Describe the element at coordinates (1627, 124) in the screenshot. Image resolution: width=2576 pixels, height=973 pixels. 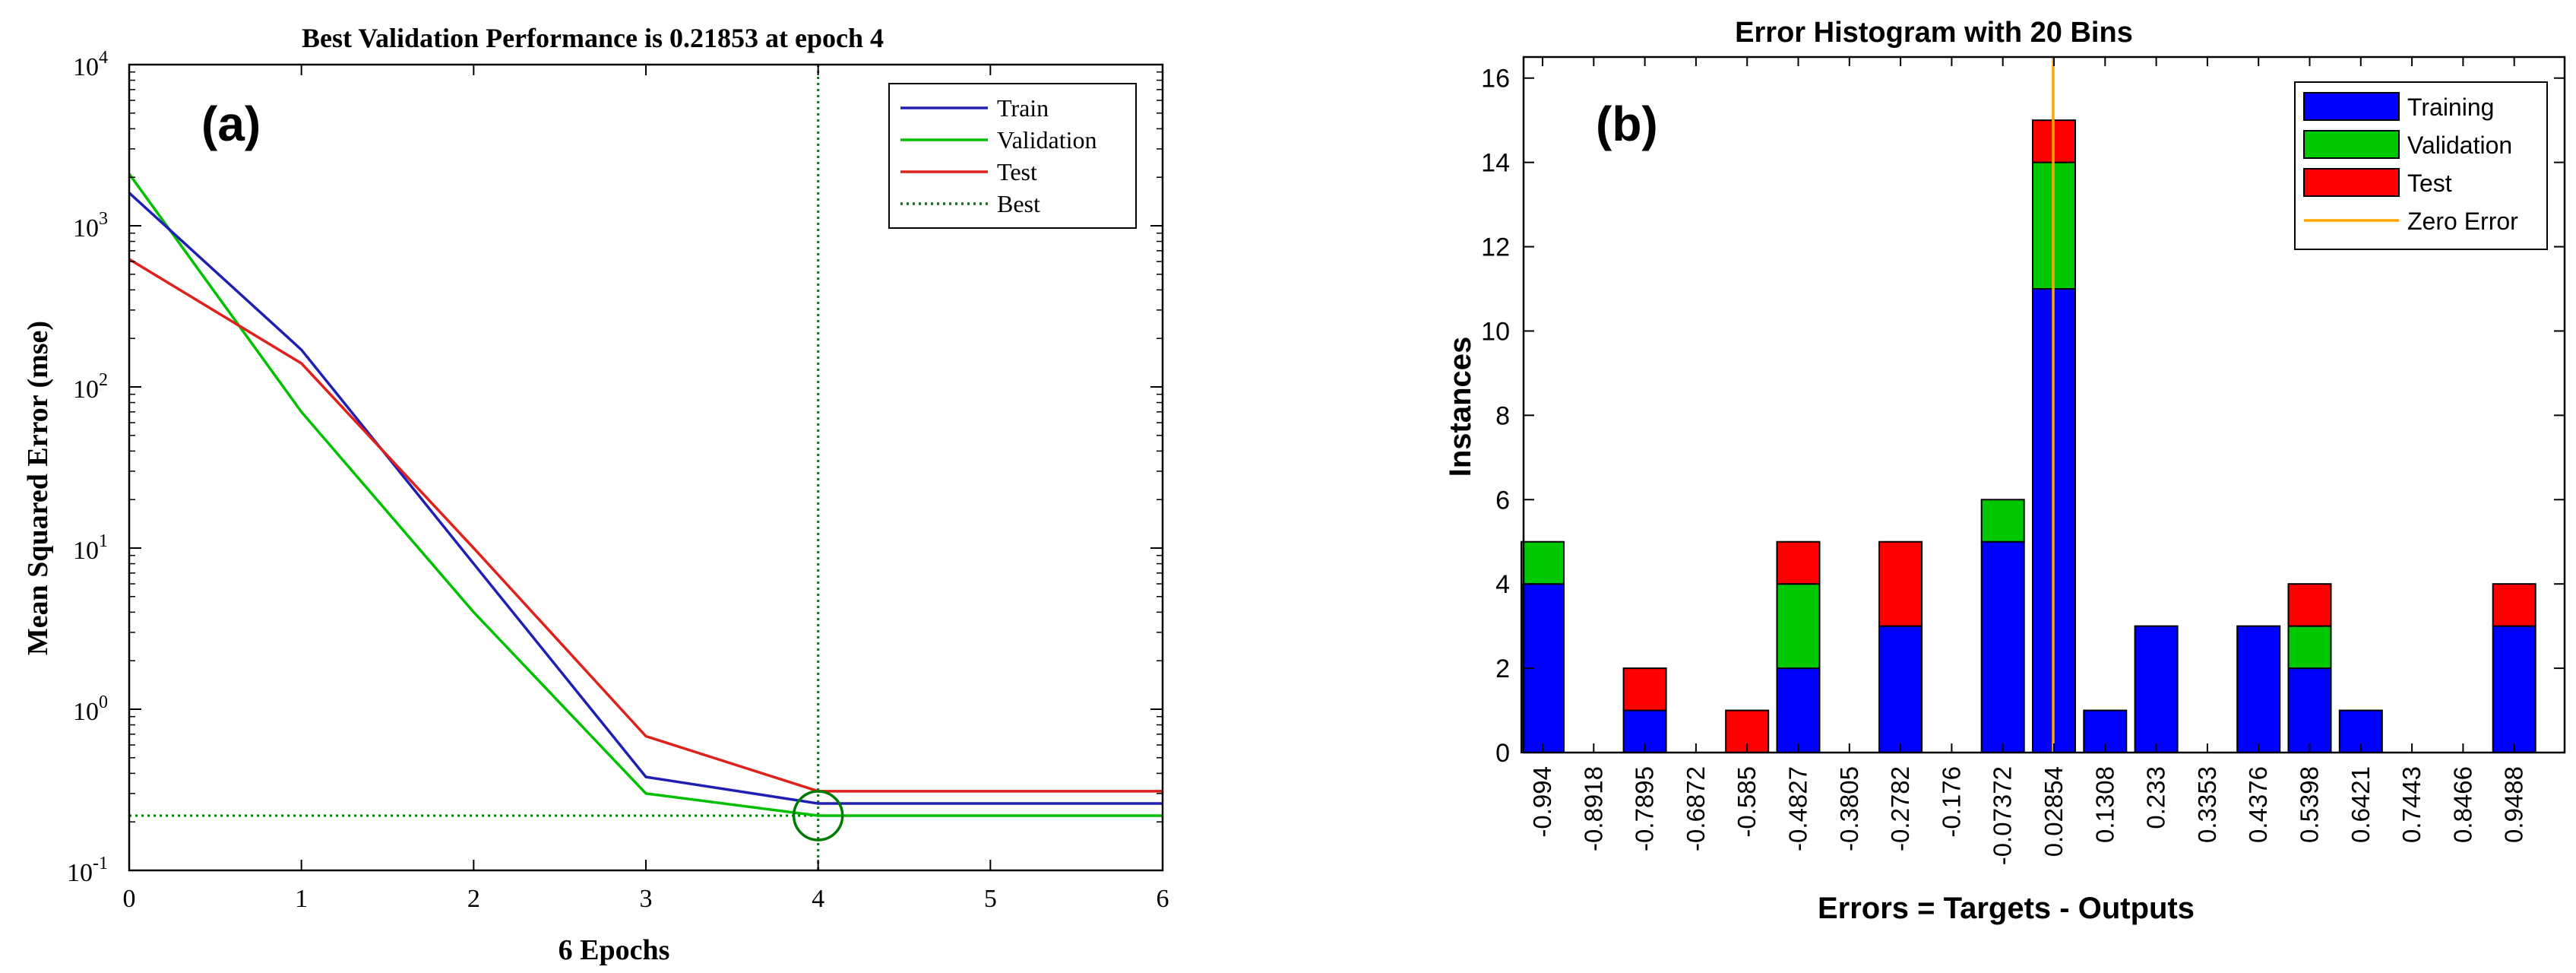
I see `panel-label-b: (b)` at that location.